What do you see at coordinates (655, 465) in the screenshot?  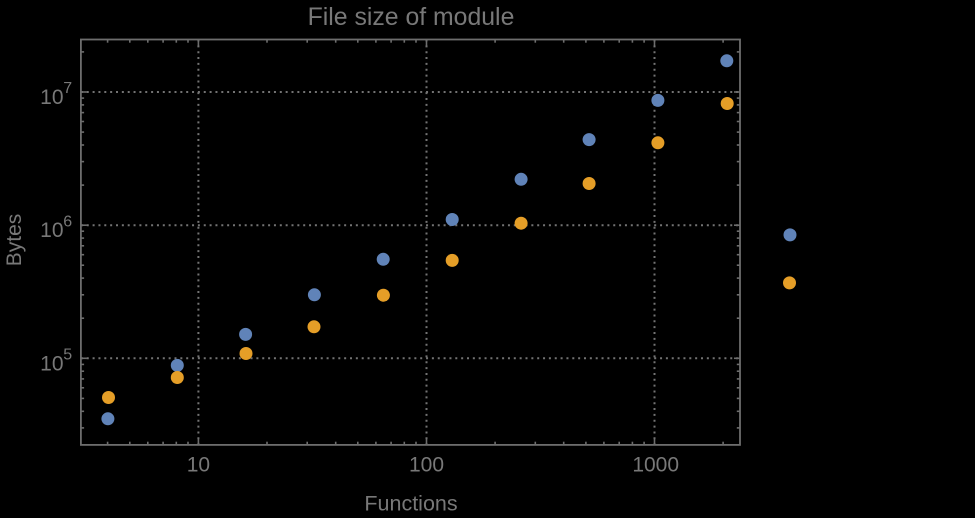 I see `svg-text: 1000` at bounding box center [655, 465].